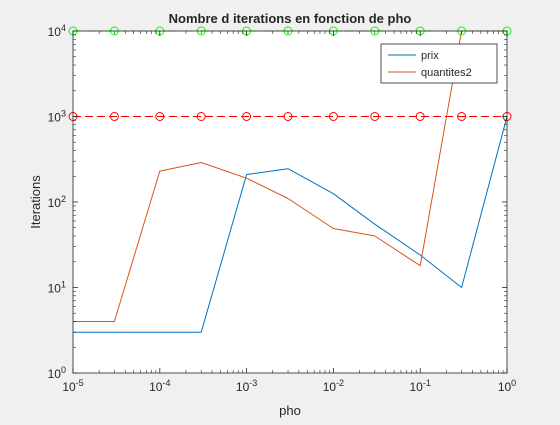  I want to click on legend-box, so click(439, 63).